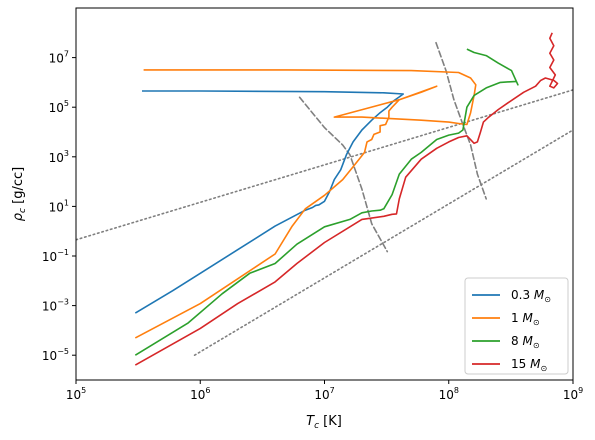  Describe the element at coordinates (55, 256) in the screenshot. I see `y-tick-label-3: 10⁻¹` at that location.